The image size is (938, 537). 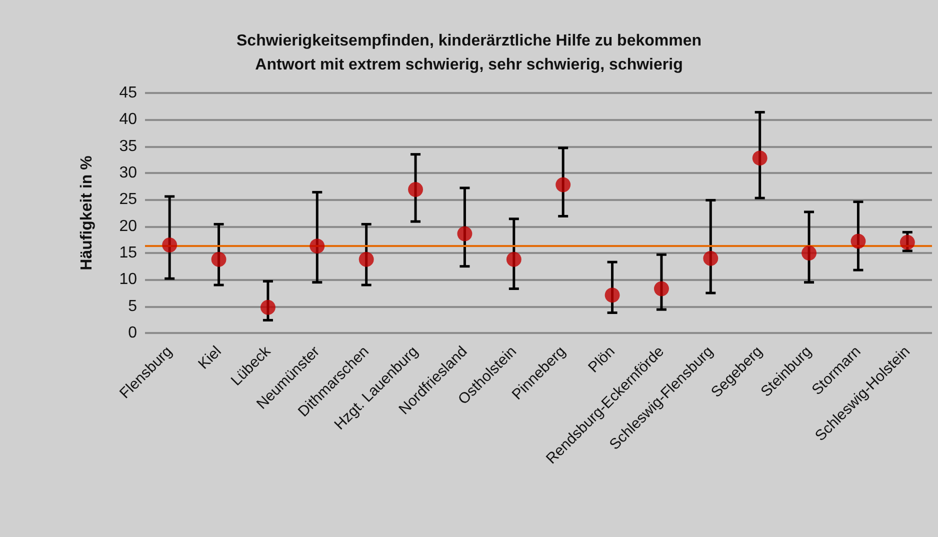 What do you see at coordinates (128, 93) in the screenshot?
I see `y-tick-label: 45` at bounding box center [128, 93].